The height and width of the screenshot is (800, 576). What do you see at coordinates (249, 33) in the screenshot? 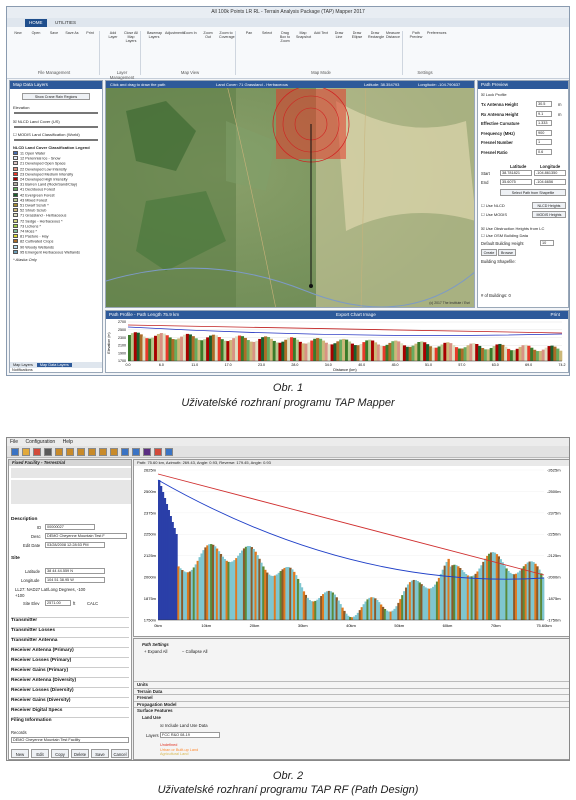
I see `ribbon-button-12: Pan` at bounding box center [249, 33].